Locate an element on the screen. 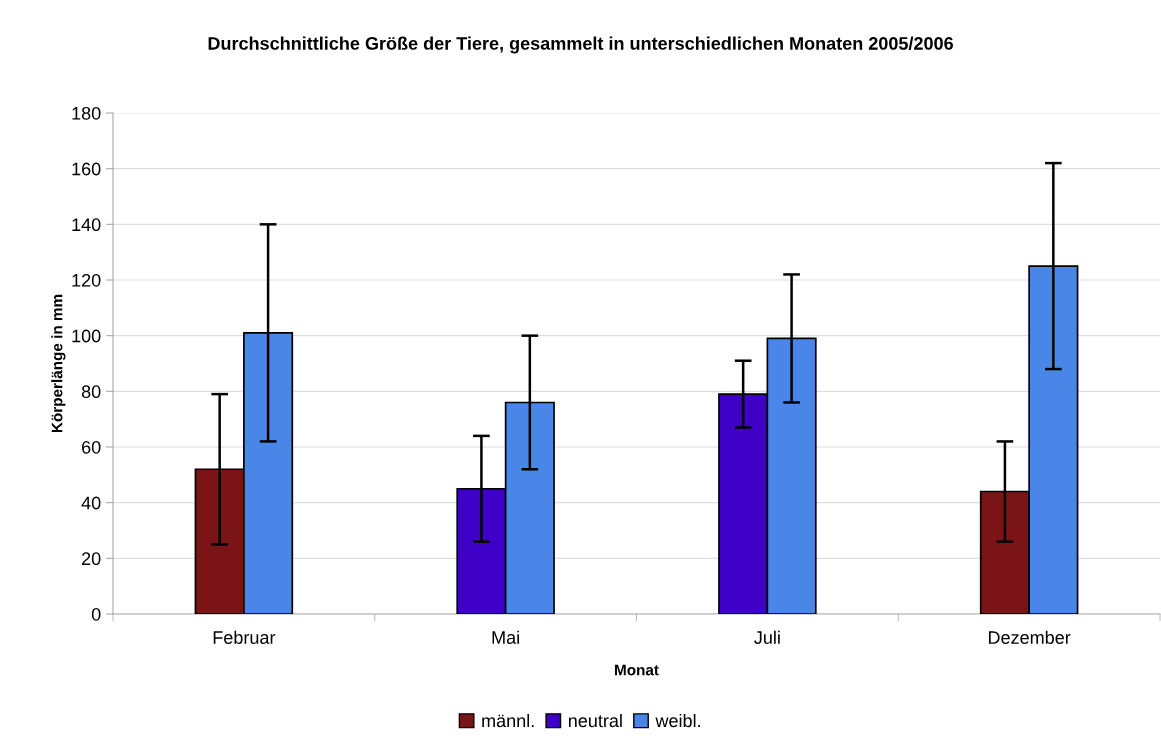 This screenshot has height=747, width=1161. y-axis-title: Körperlänge in mm is located at coordinates (58, 363).